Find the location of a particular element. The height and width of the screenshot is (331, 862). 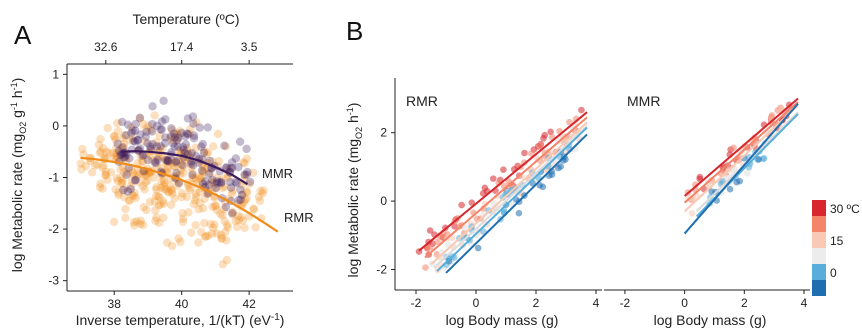

panel-b-rmr-points is located at coordinates (500, 190).